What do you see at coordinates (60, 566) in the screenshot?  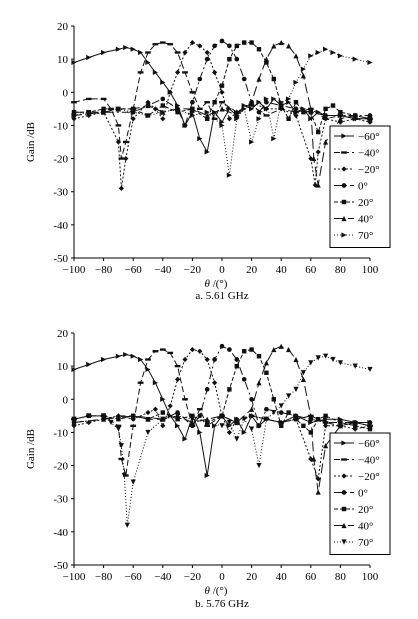 I see `y-tick-label: -50` at bounding box center [60, 566].